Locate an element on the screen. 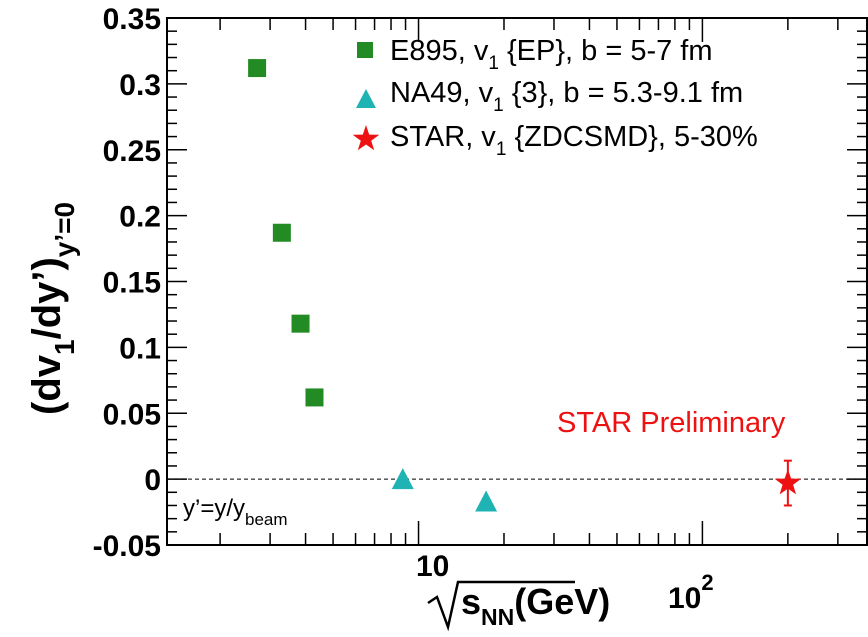 This screenshot has width=868, height=637. legend-marker-star is located at coordinates (366, 138).